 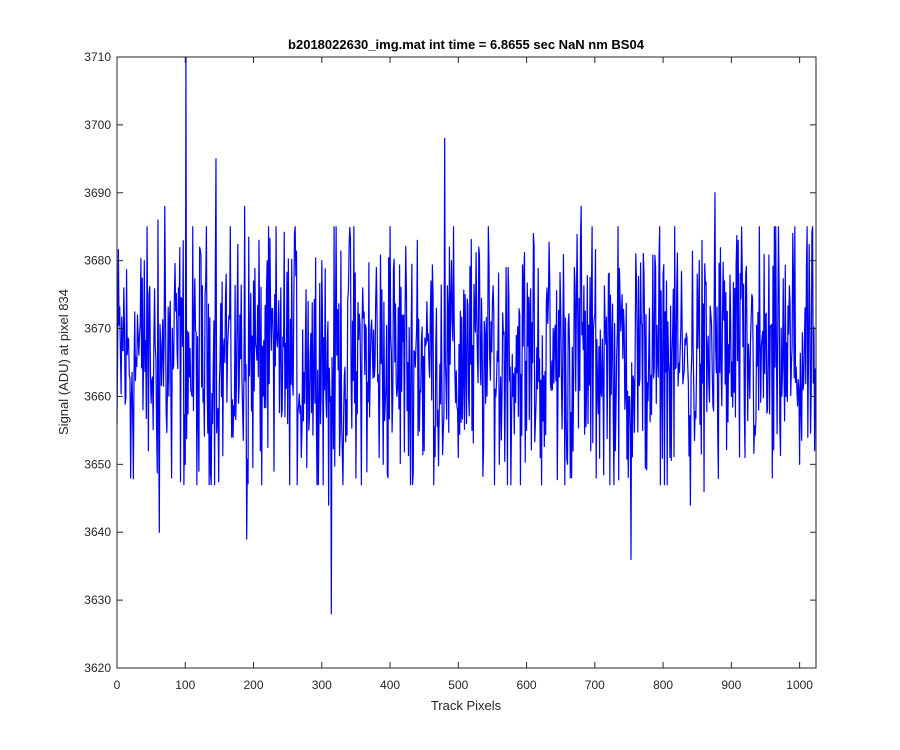 What do you see at coordinates (97, 57) in the screenshot?
I see `y-tick-label: 3710` at bounding box center [97, 57].